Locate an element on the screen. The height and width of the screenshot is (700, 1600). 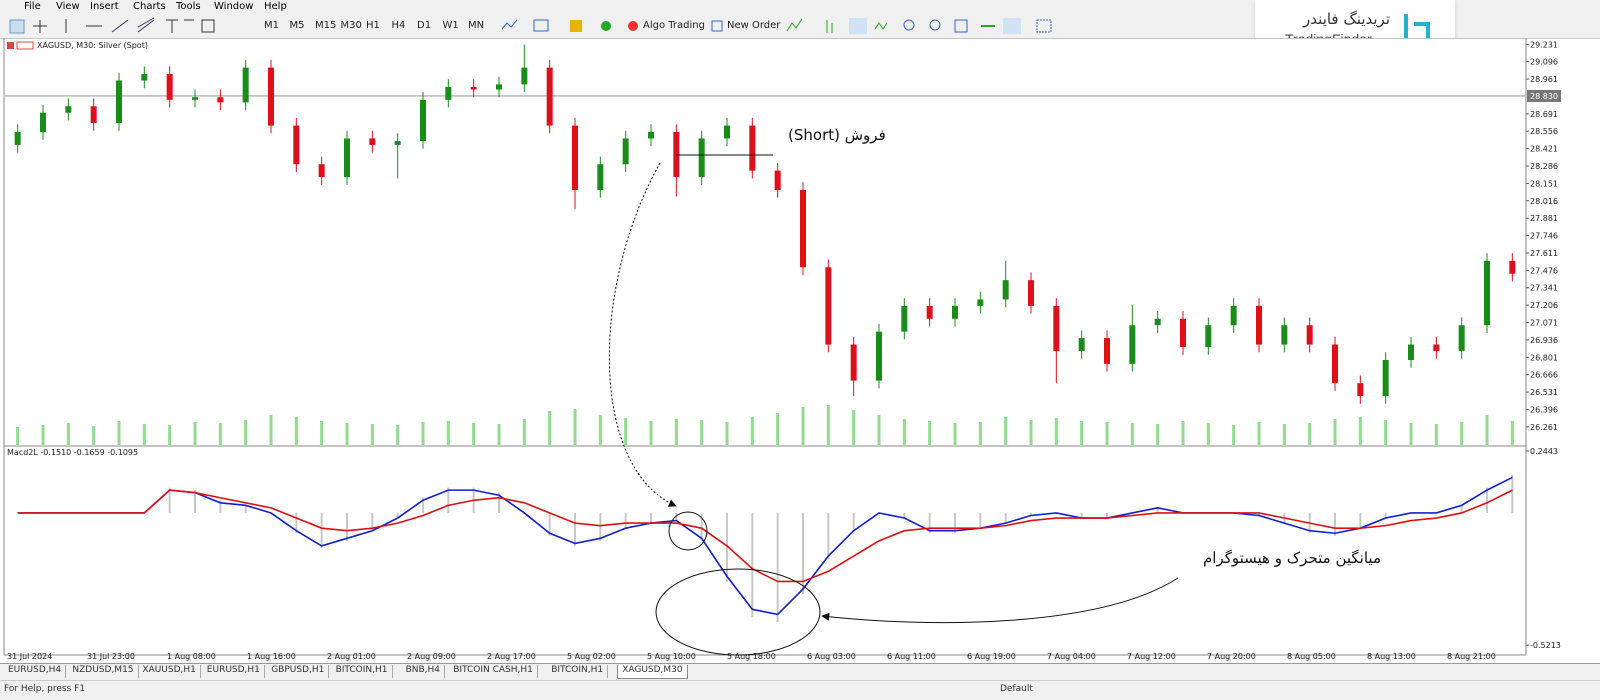
menu-item: Tools is located at coordinates (188, 6).